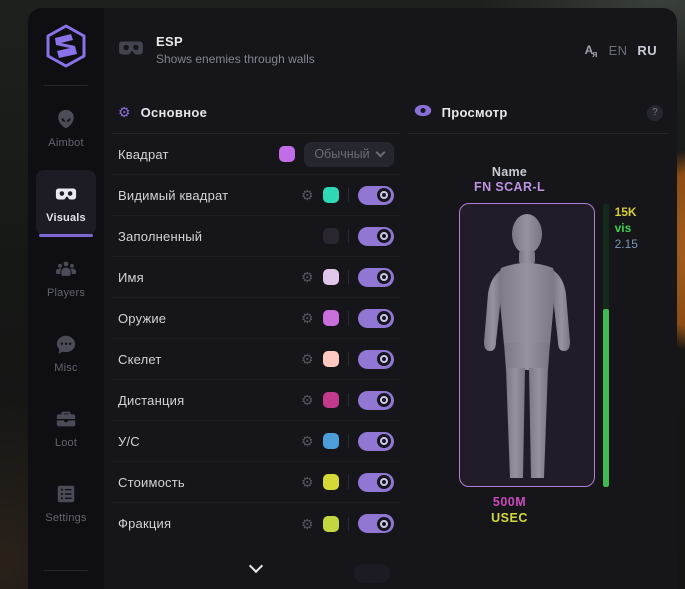 This screenshot has width=685, height=589. What do you see at coordinates (66, 277) in the screenshot?
I see `sidebar-item-players: Players` at bounding box center [66, 277].